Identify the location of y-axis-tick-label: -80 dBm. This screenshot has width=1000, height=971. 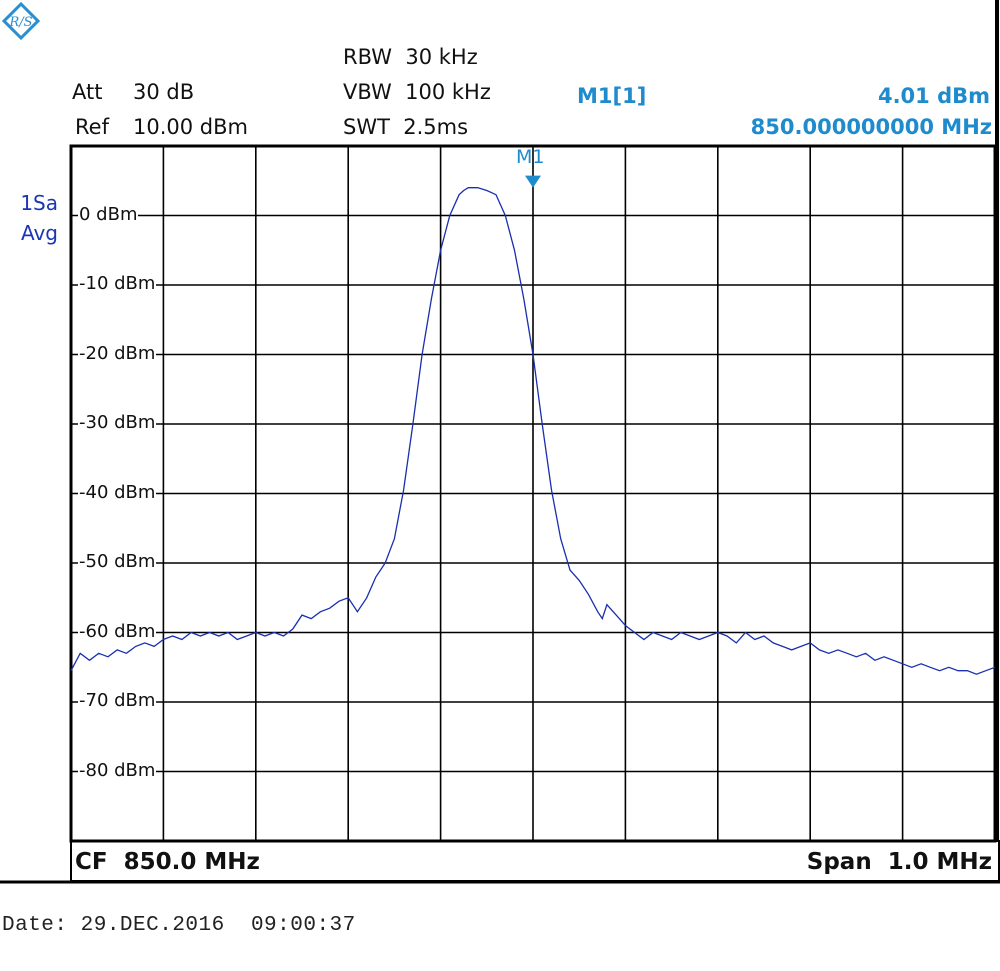
(117, 770).